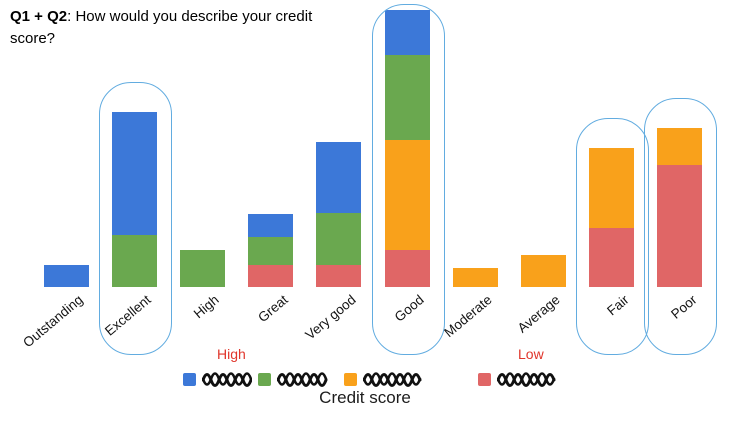 Image resolution: width=747 pixels, height=421 pixels. Describe the element at coordinates (39, 16) in the screenshot. I see `title-question-ids: Q1 + Q2` at that location.